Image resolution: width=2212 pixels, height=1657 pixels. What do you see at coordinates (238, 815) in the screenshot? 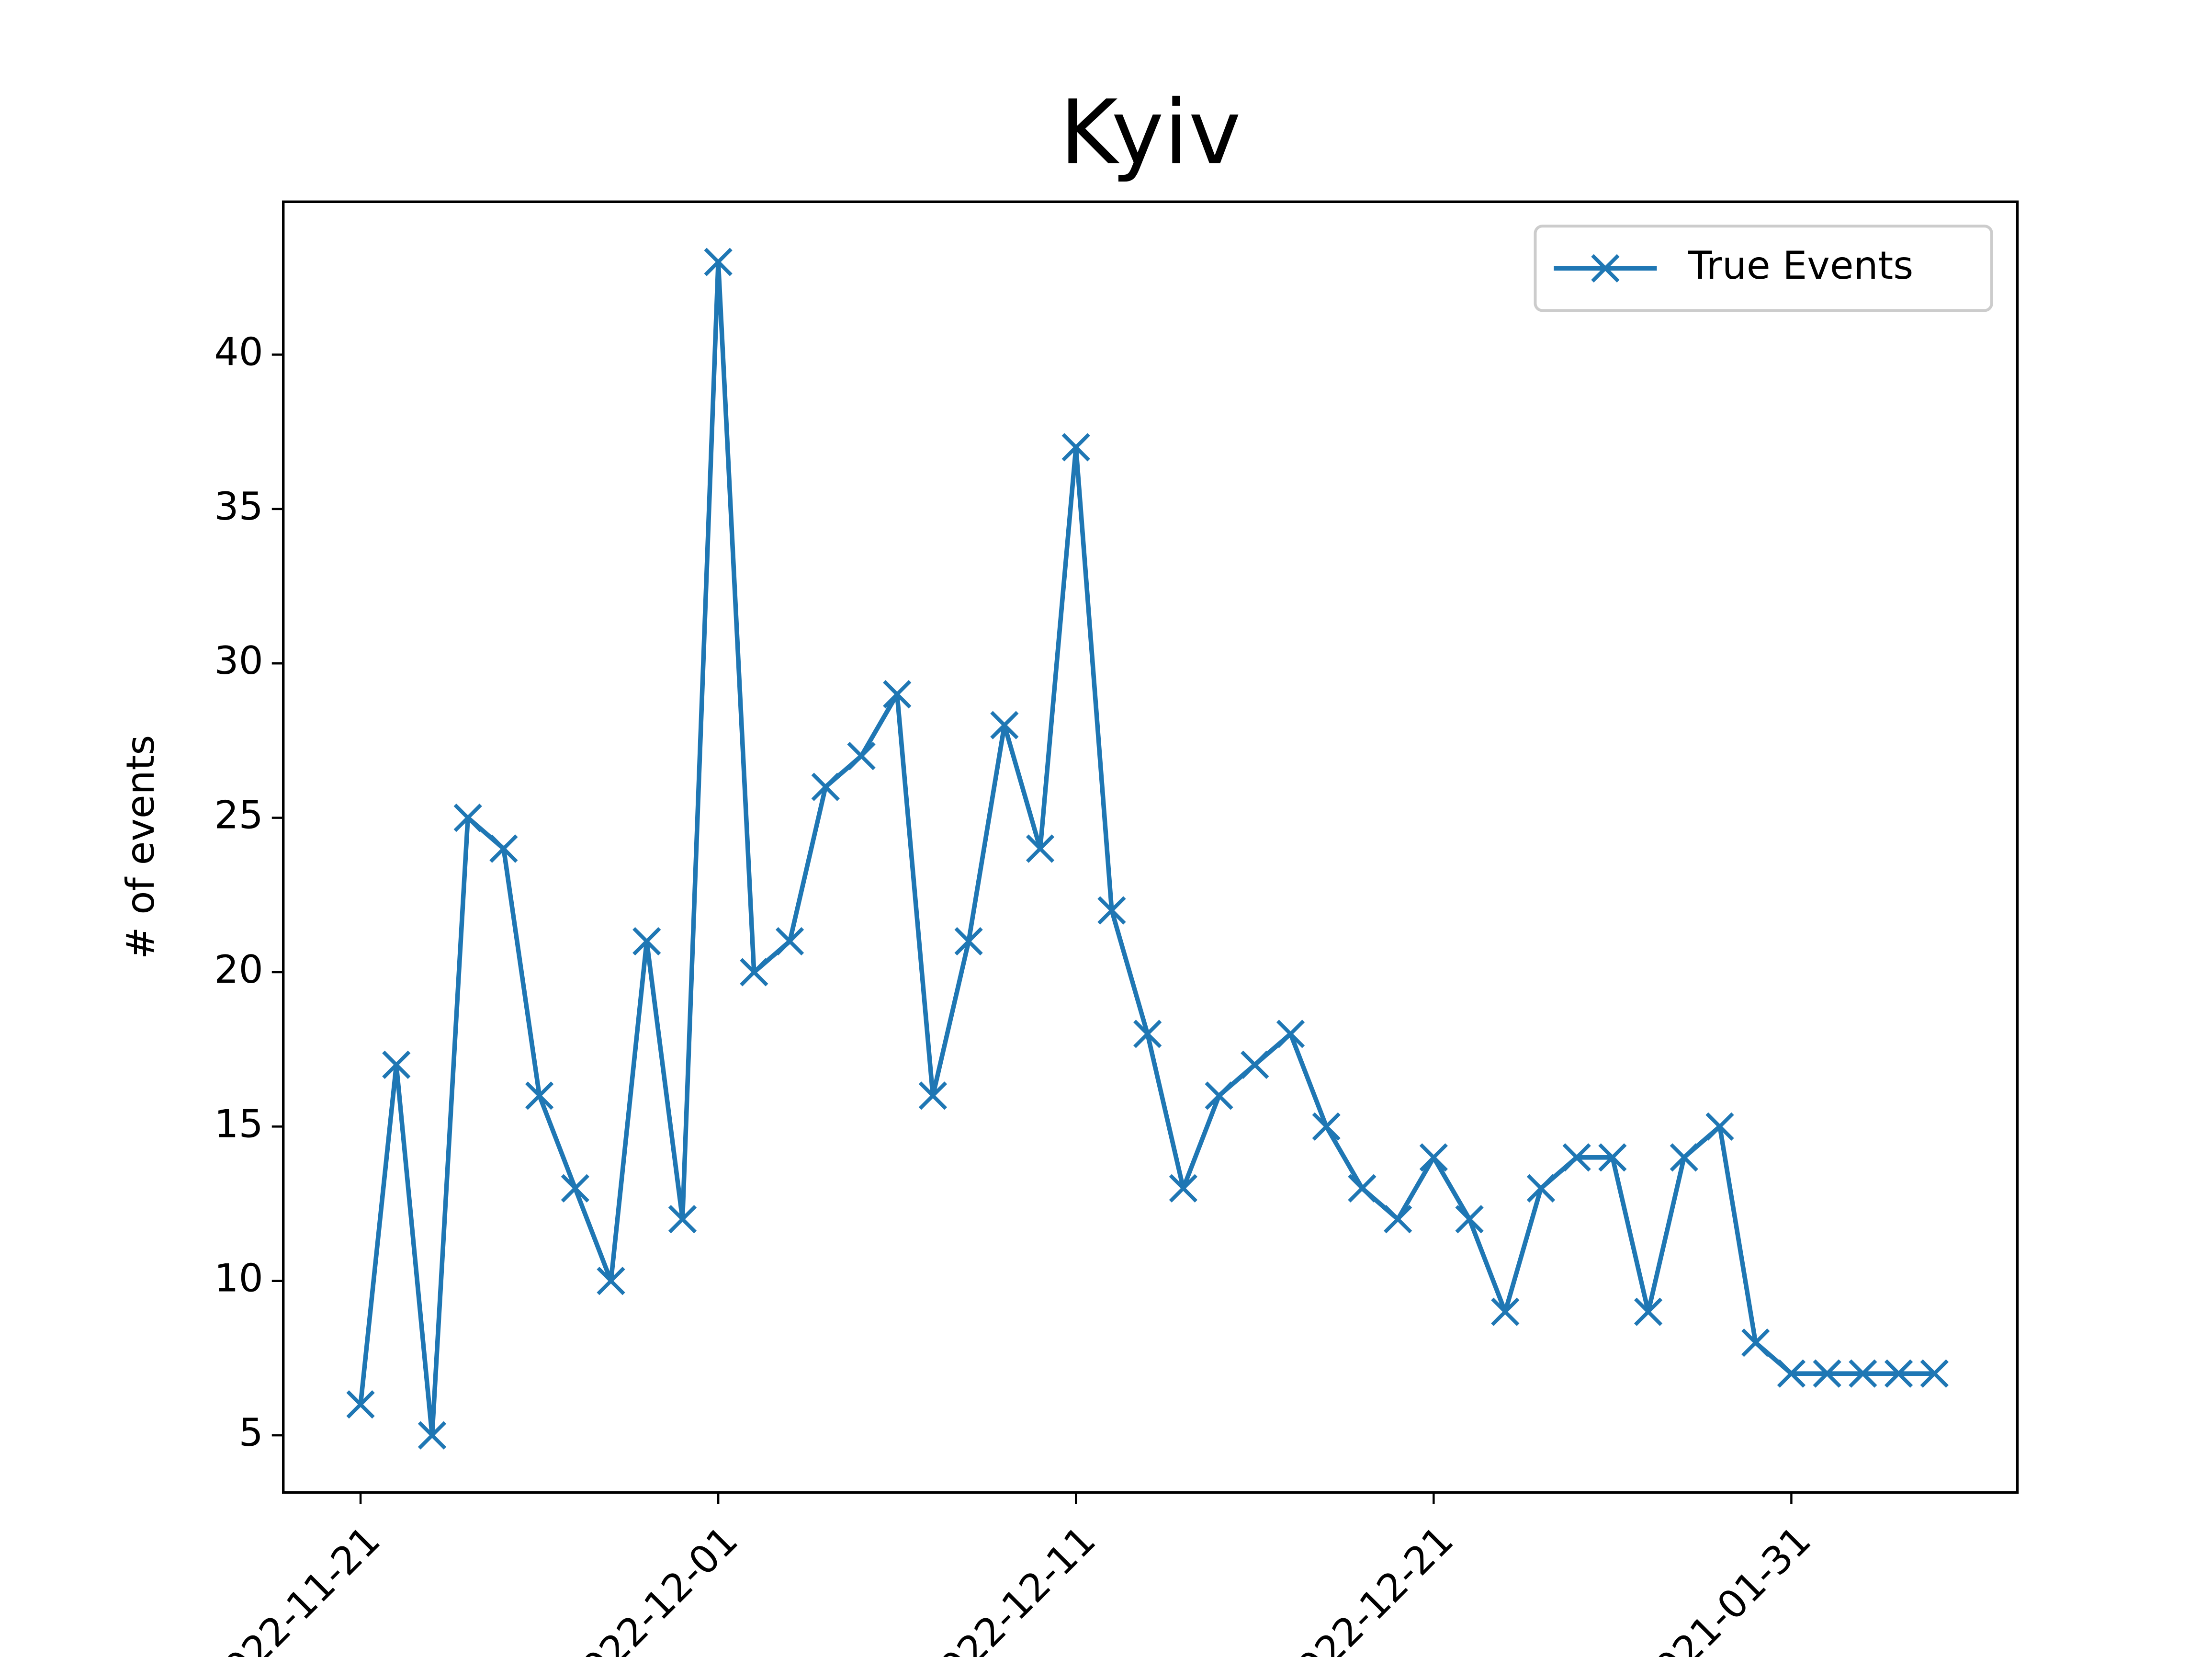
I see `y-tick-label: 25` at bounding box center [238, 815].